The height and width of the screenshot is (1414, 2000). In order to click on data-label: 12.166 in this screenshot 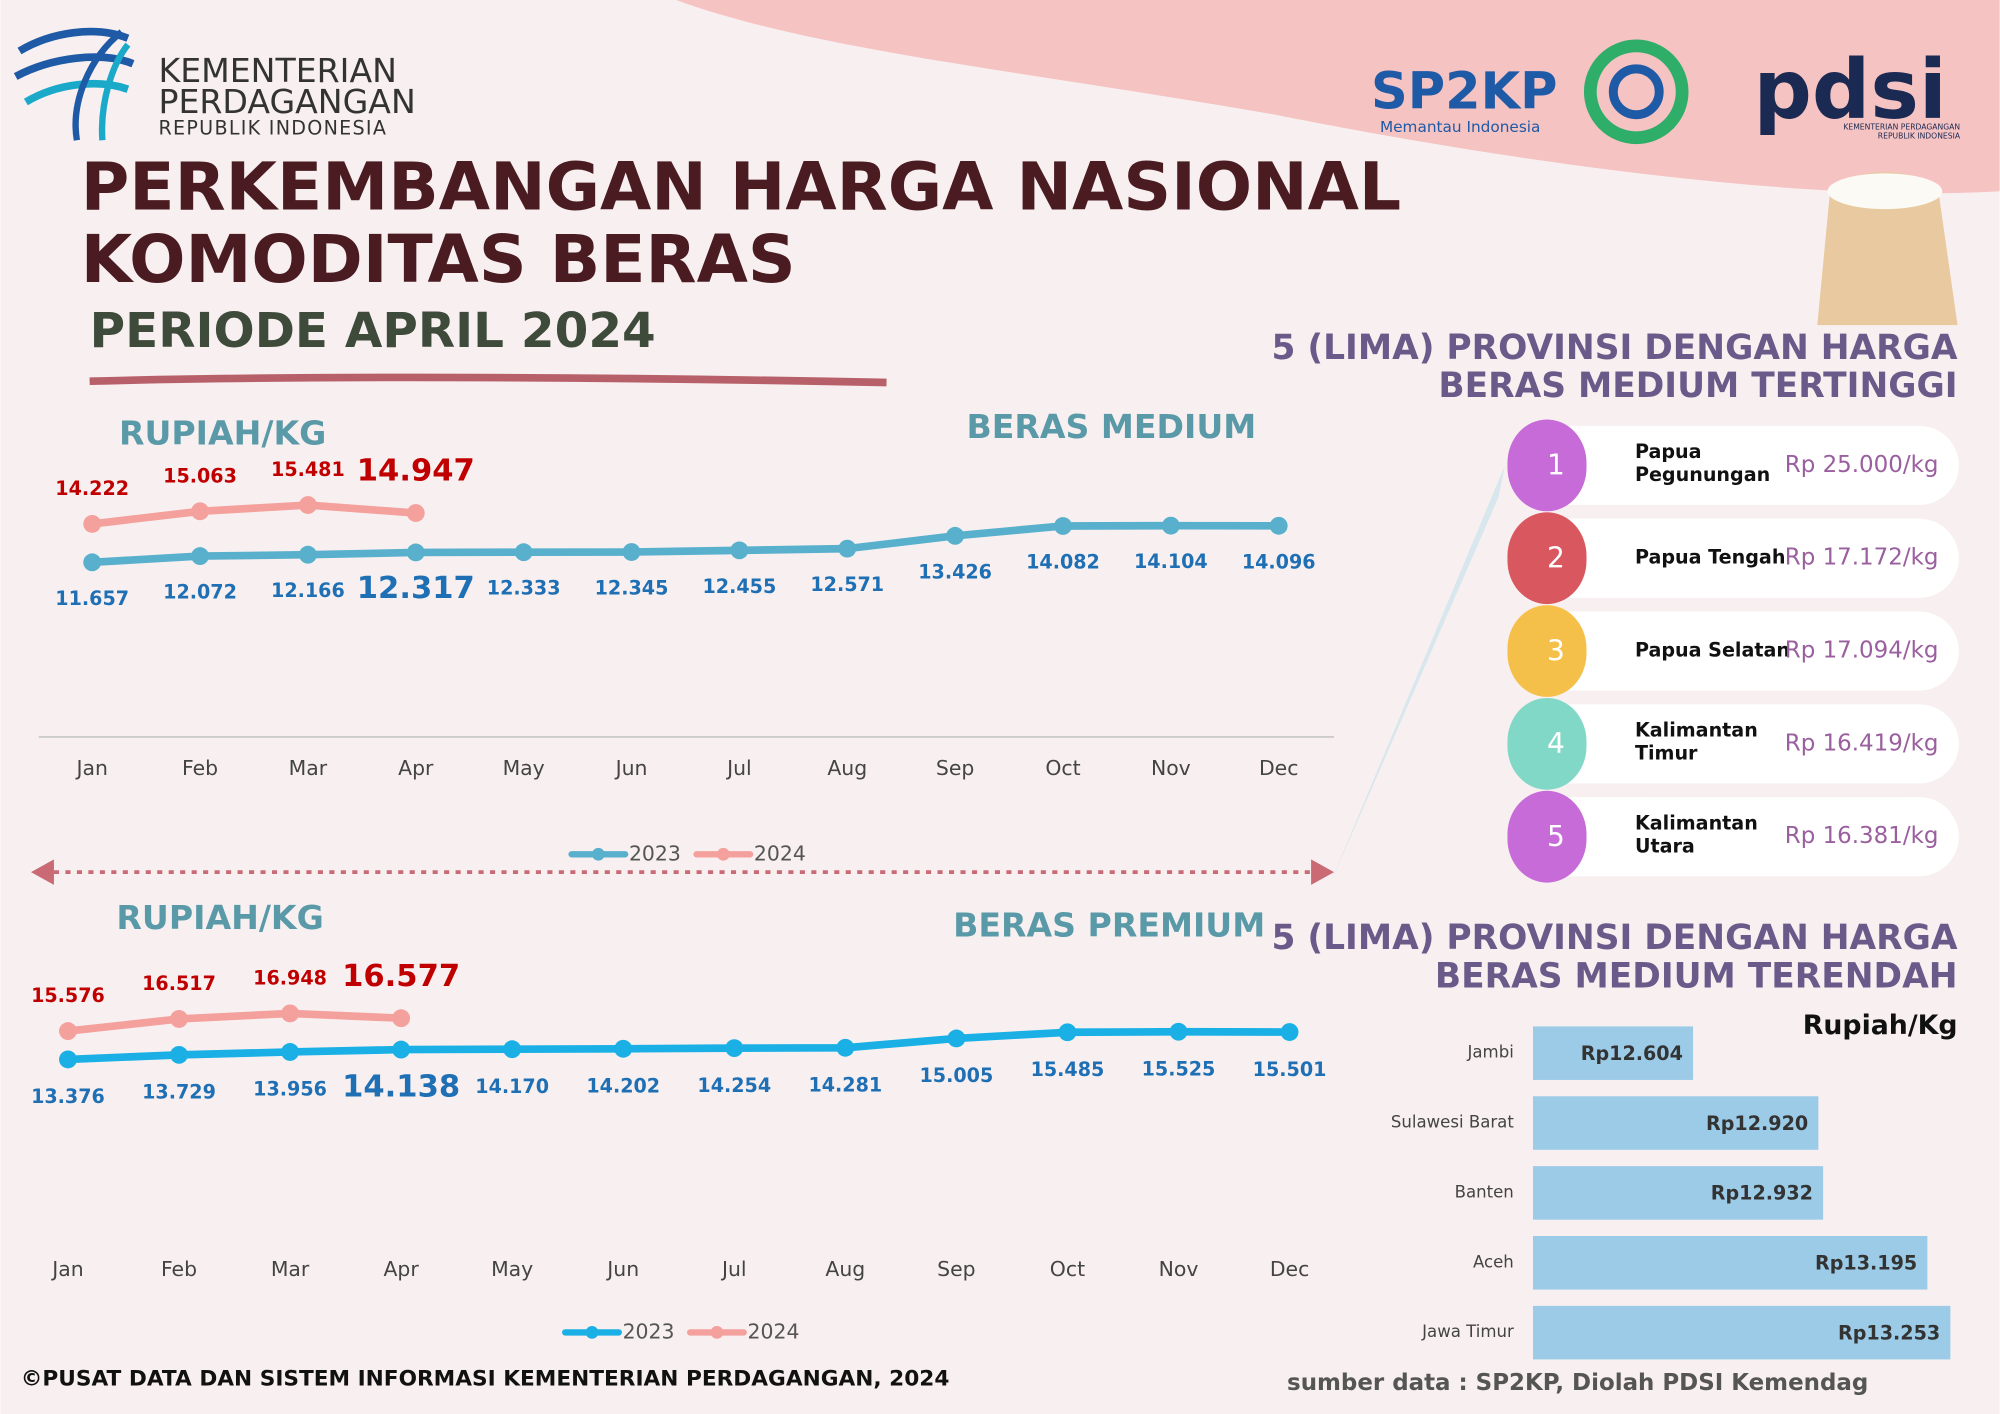, I will do `click(308, 590)`.